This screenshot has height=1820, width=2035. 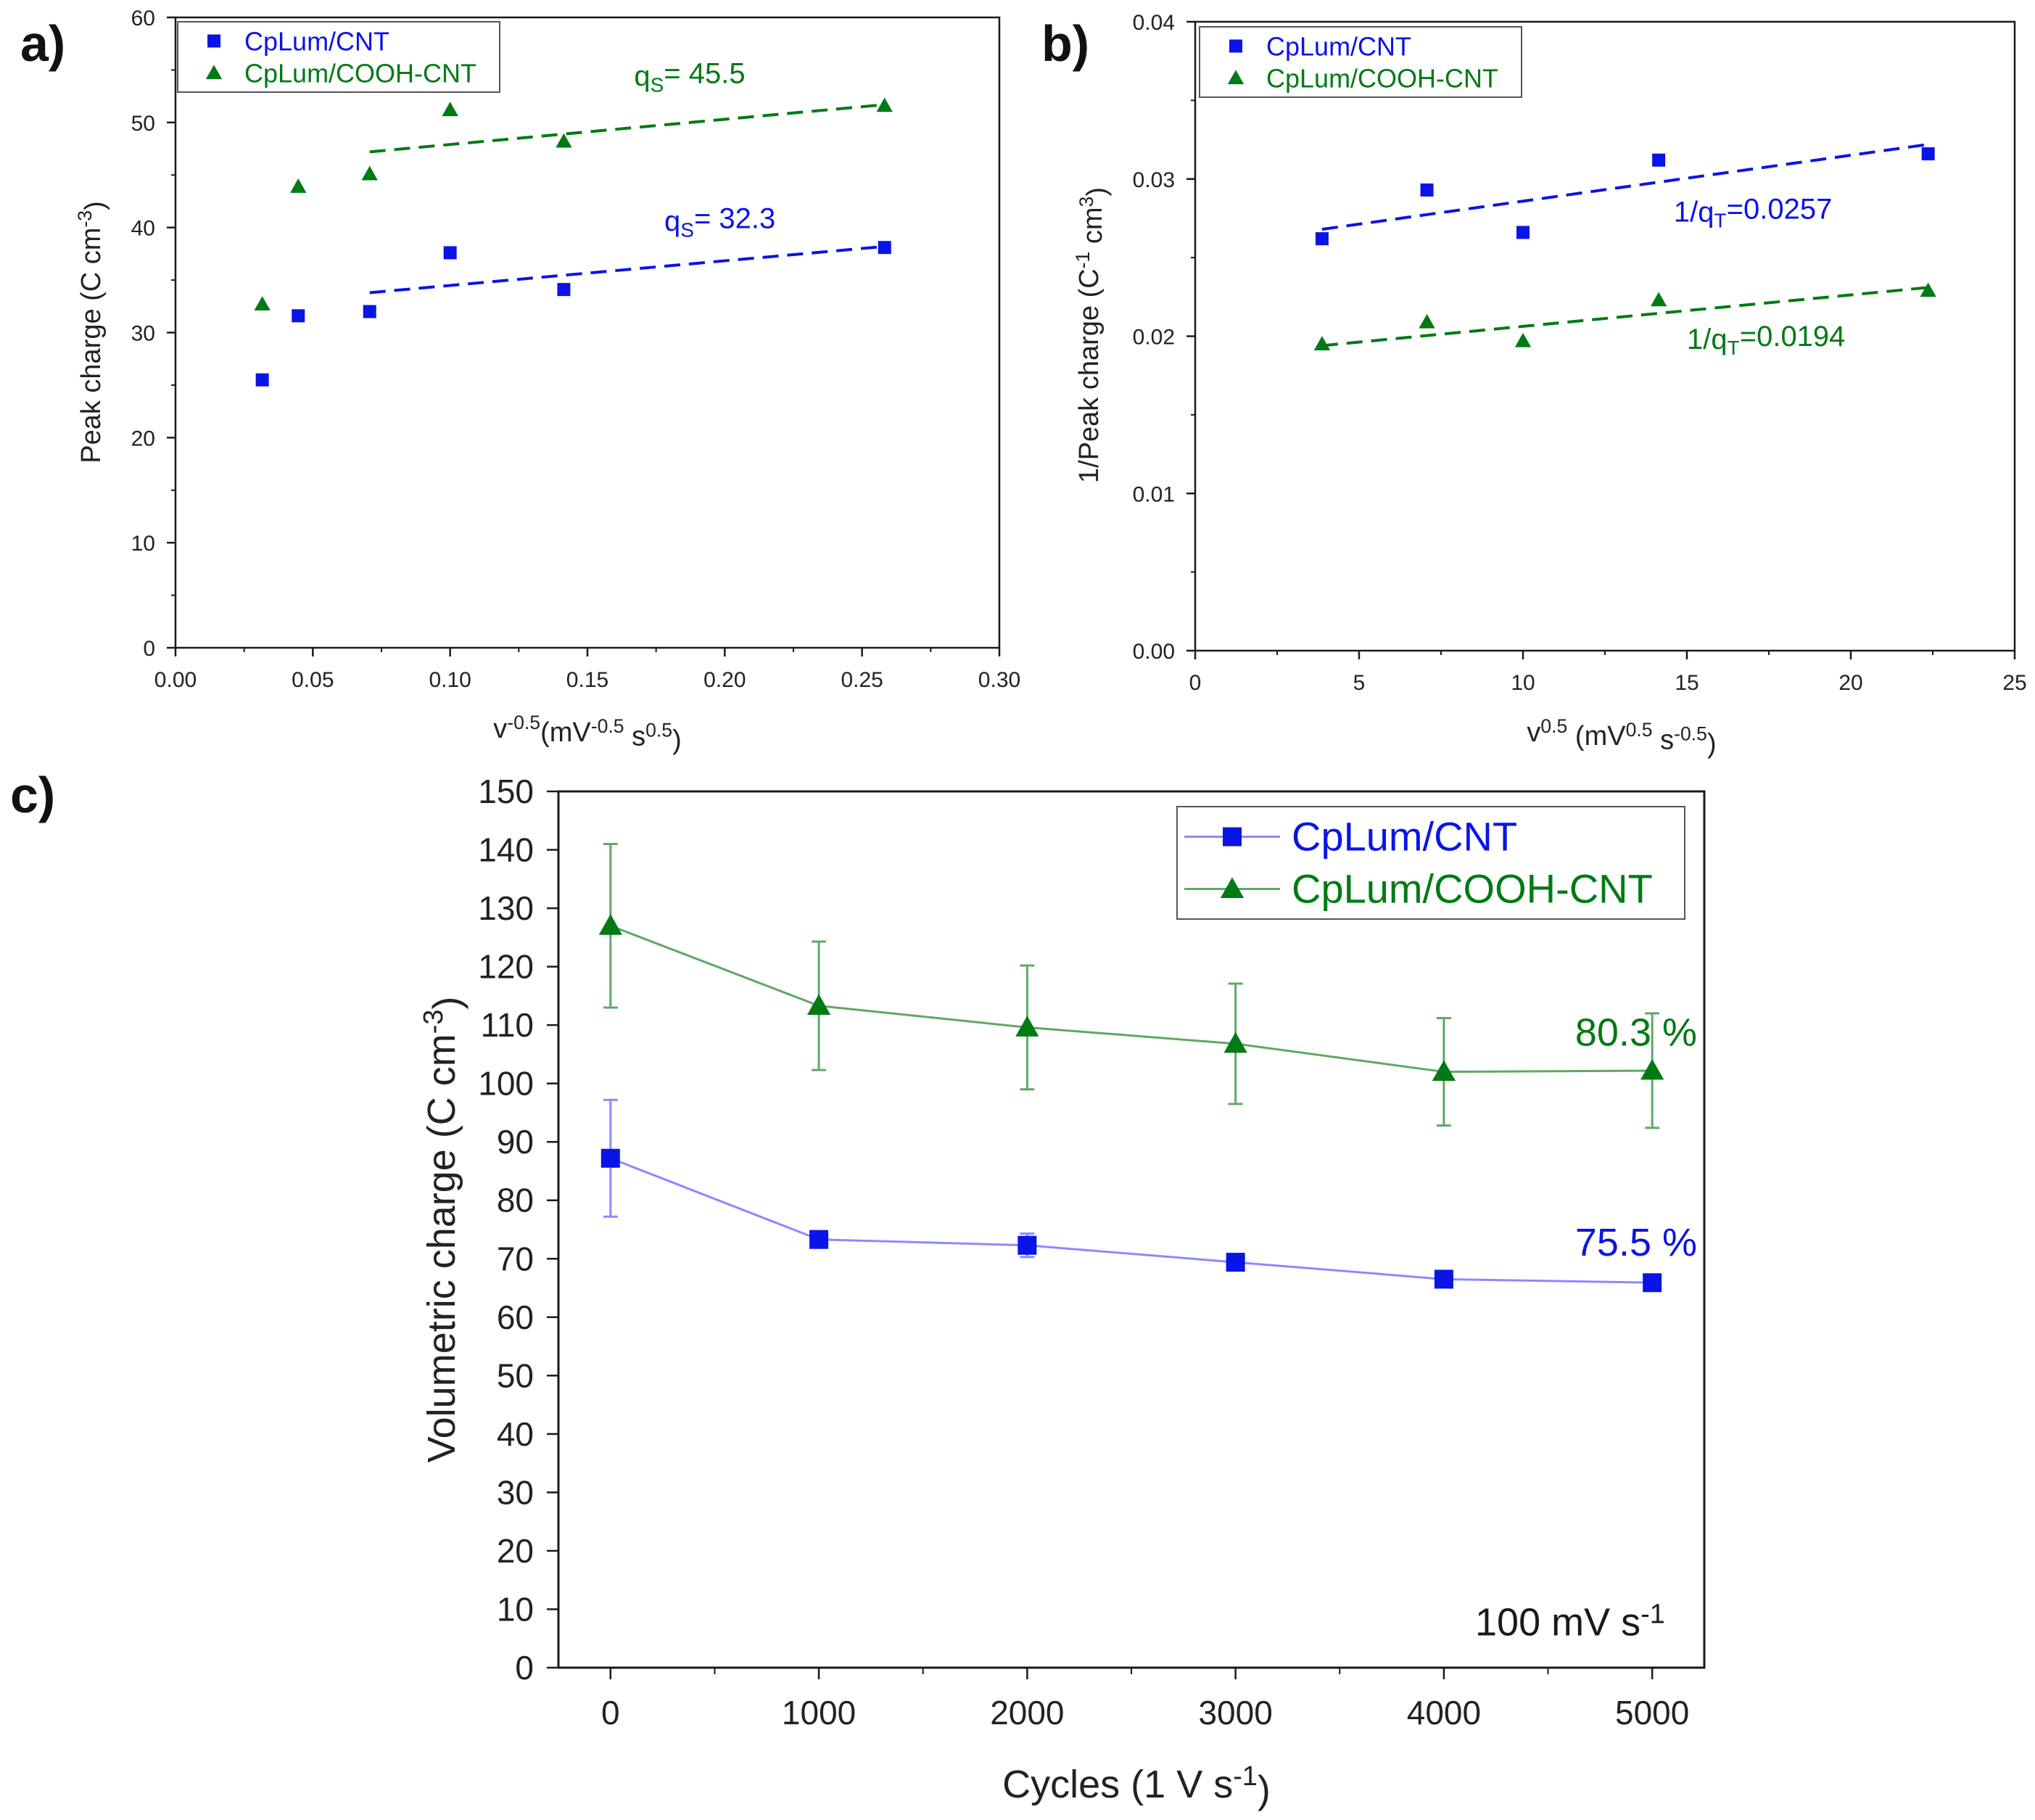 What do you see at coordinates (506, 850) in the screenshot?
I see `y-tick-label-c: 140` at bounding box center [506, 850].